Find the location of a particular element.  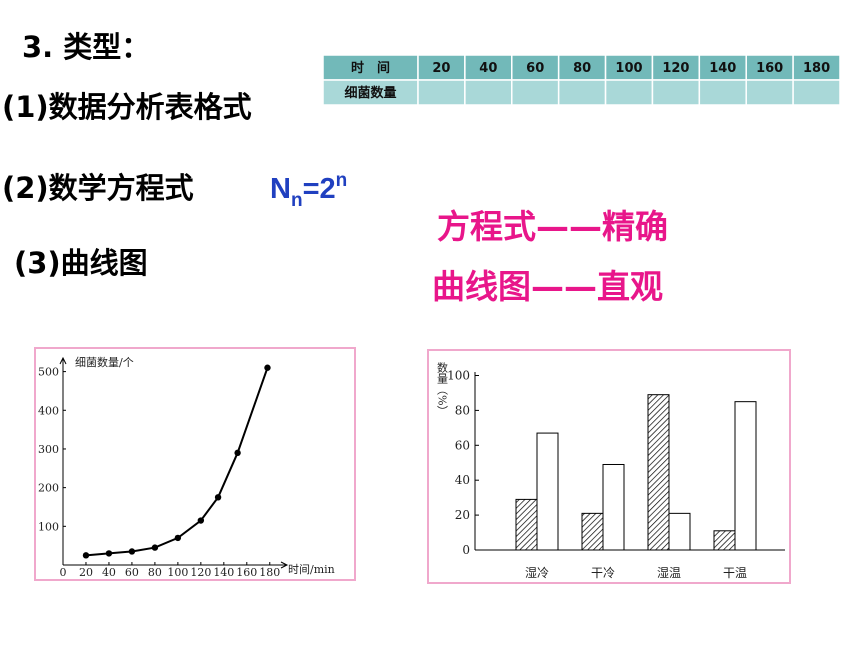

x-tick-label: 20 is located at coordinates (86, 572).